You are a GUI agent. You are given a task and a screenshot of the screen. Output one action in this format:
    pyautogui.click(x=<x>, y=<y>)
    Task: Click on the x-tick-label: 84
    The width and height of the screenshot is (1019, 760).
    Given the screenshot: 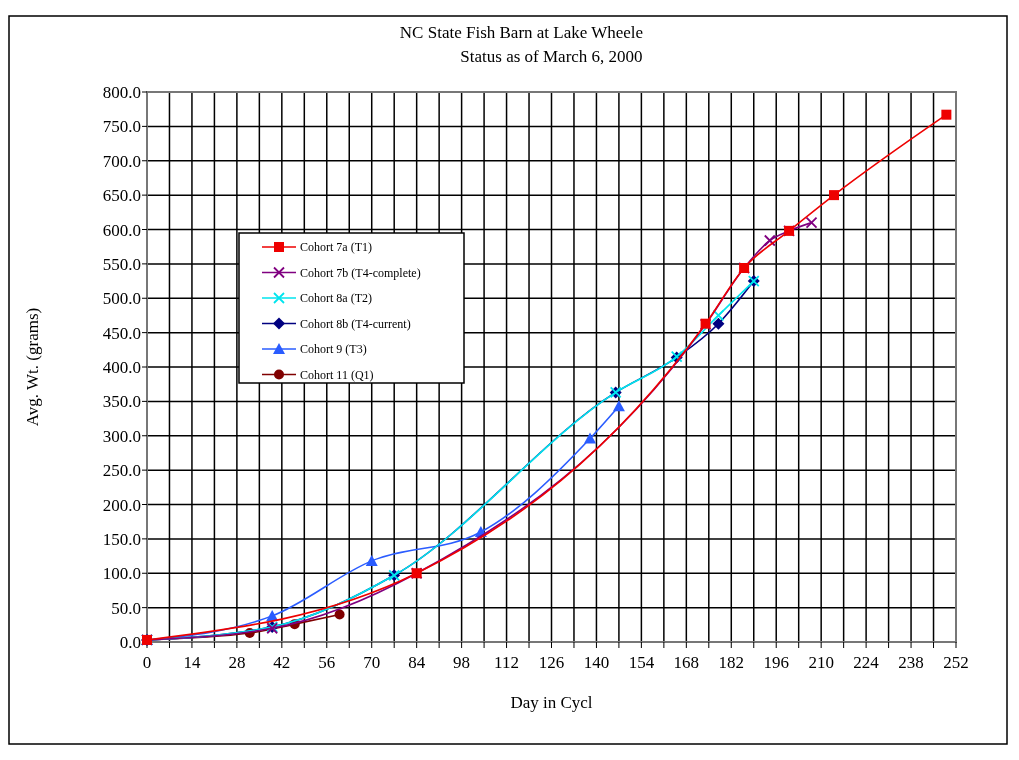 What is the action you would take?
    pyautogui.click(x=417, y=662)
    